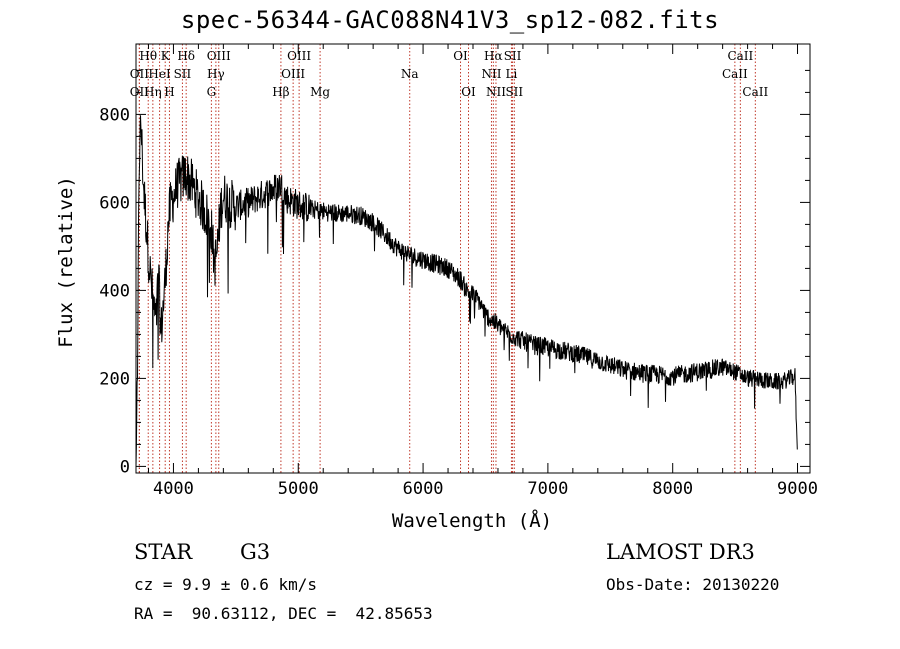  Describe the element at coordinates (66, 262) in the screenshot. I see `y-axis-label: Flux (relative)` at that location.